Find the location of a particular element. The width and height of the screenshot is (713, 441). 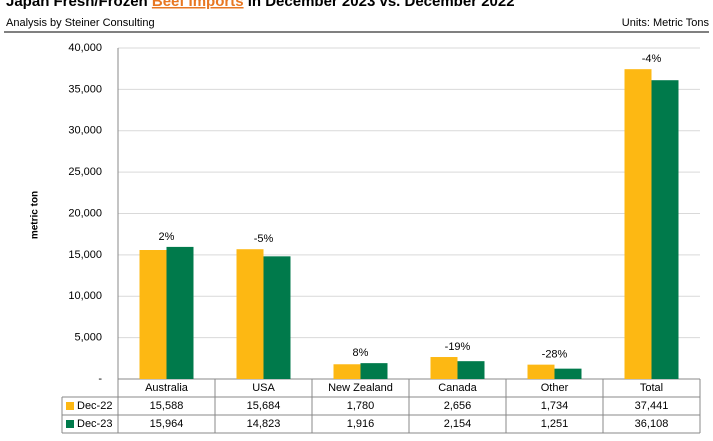

y-tick-label: 25,000 is located at coordinates (85, 172).